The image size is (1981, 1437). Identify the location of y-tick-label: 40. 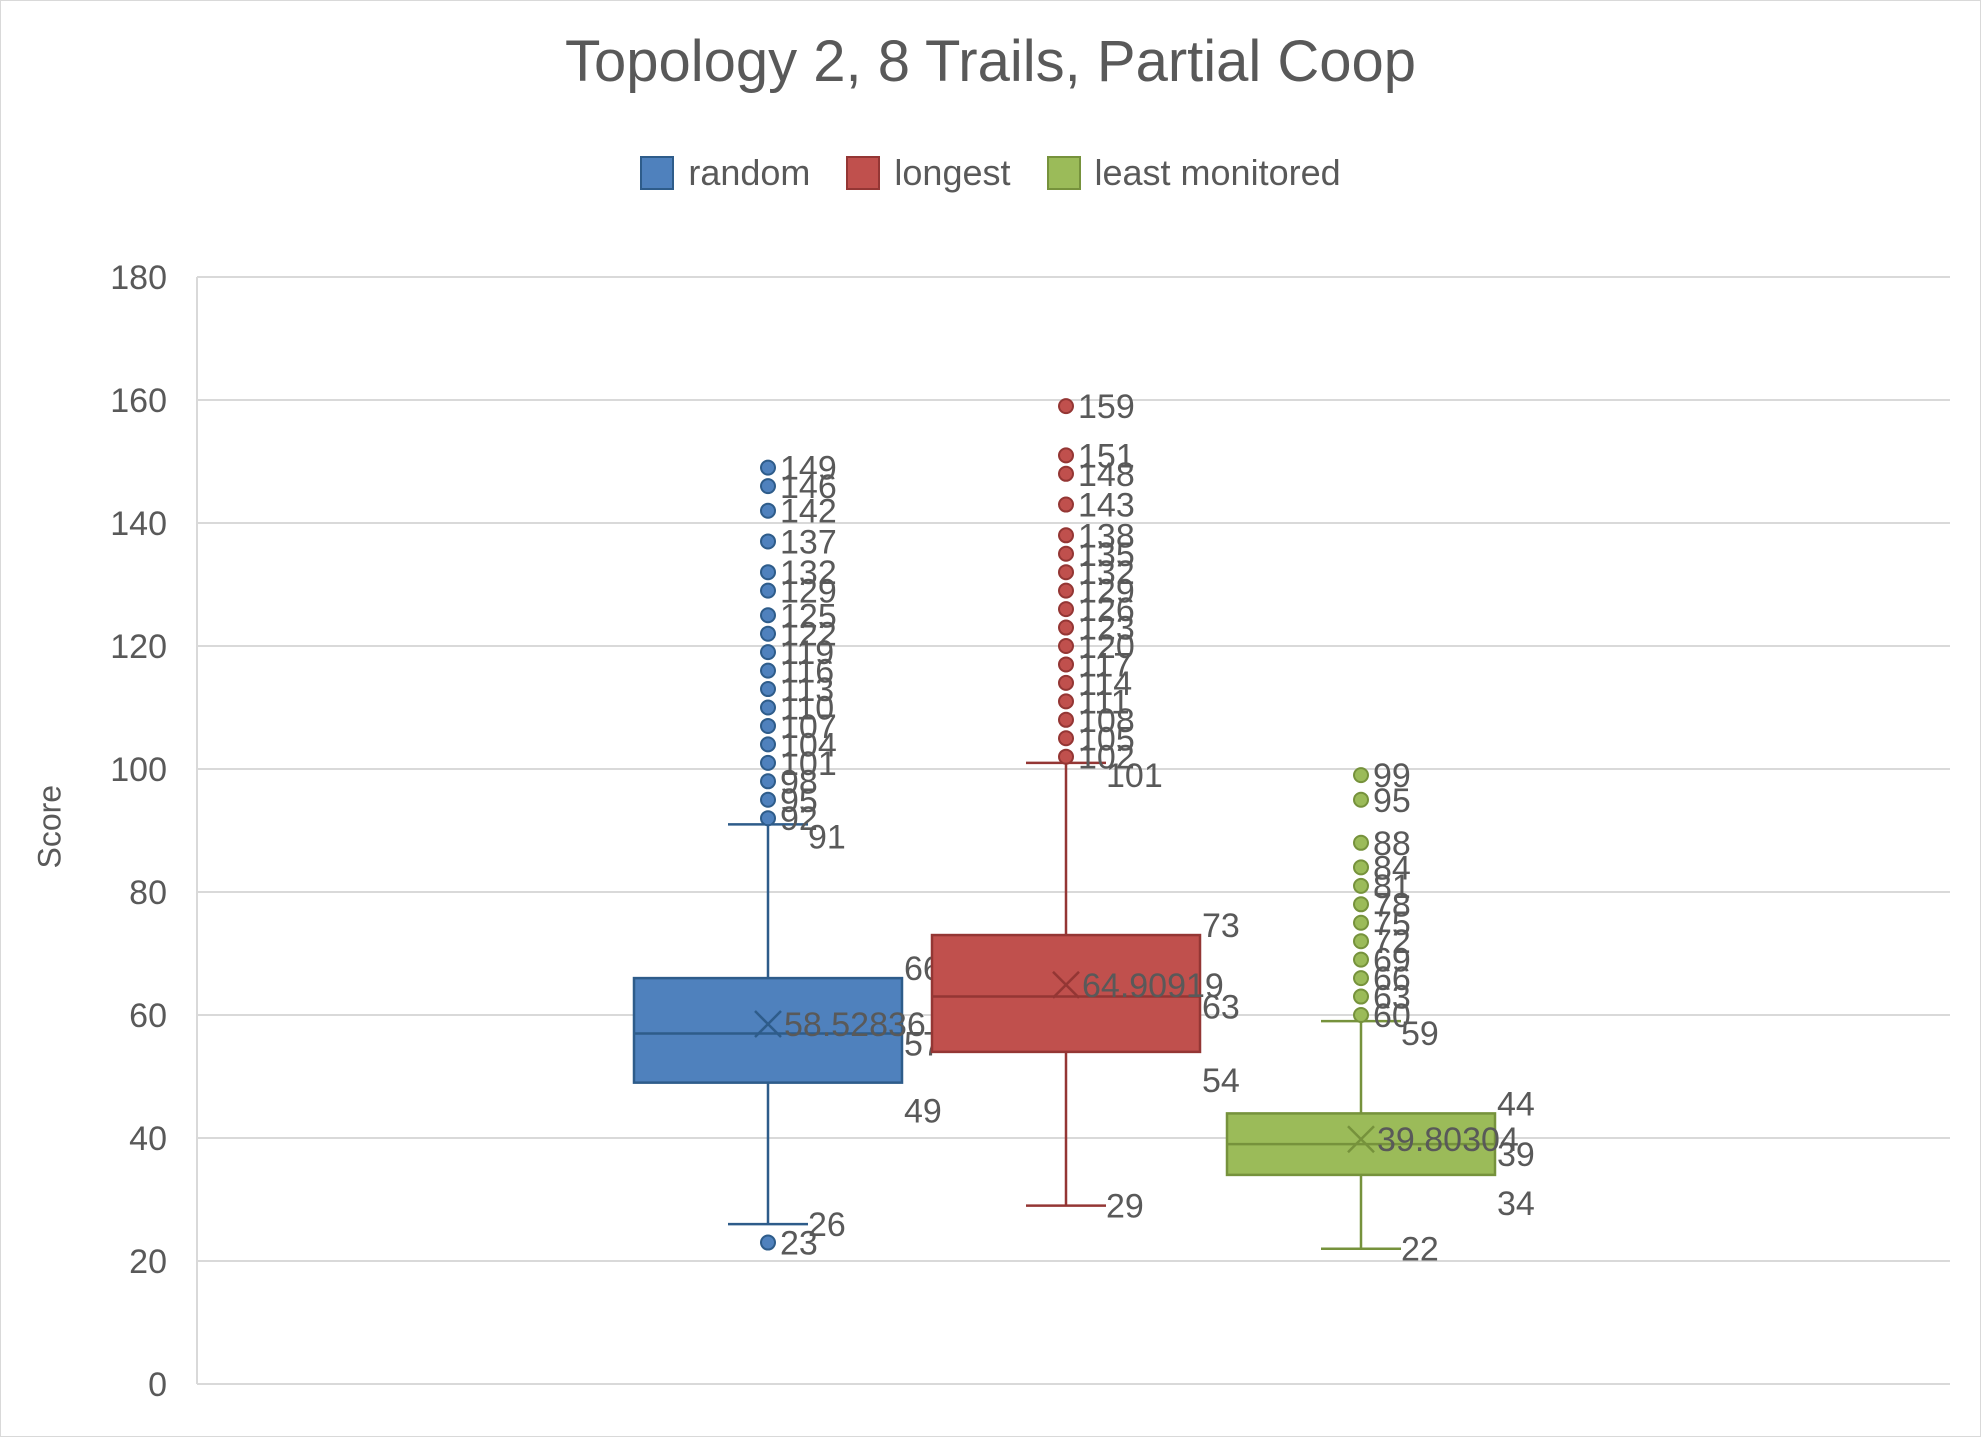
(148, 1139).